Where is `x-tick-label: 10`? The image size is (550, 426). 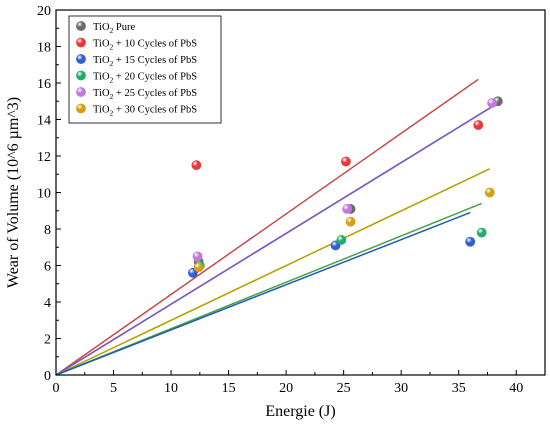 x-tick-label: 10 is located at coordinates (171, 388).